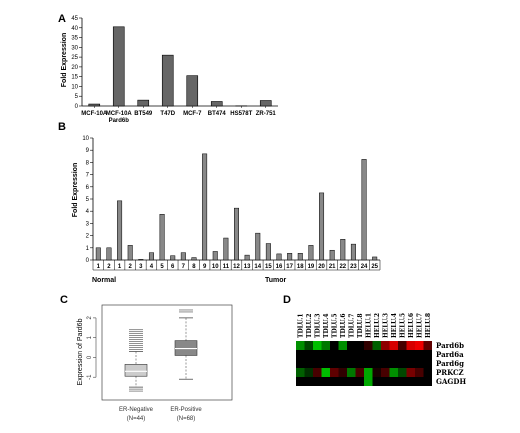 The height and width of the screenshot is (433, 520). I want to click on panel-d-cells, so click(364, 363).